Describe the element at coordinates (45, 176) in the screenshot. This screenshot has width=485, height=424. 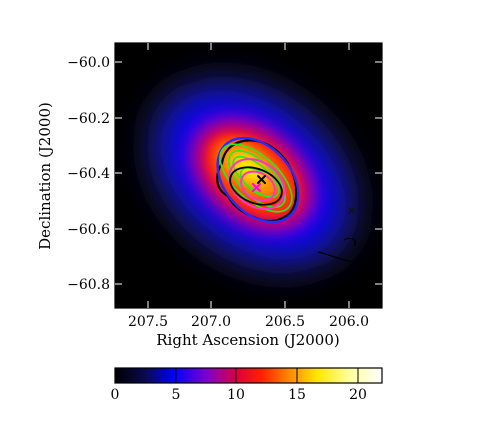
I see `y-axis-title: Declination (J2000)` at that location.